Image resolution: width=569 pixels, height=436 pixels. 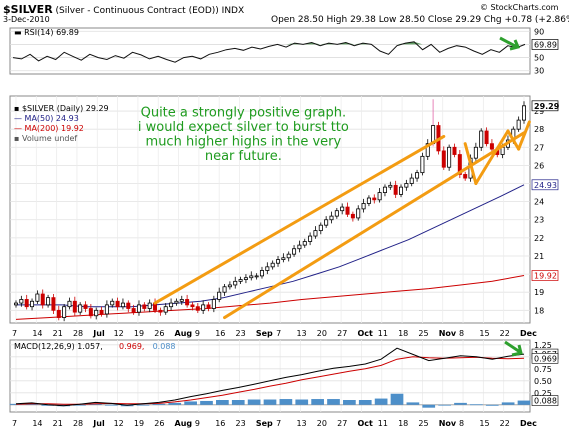 I want to click on price-tick-label: 22, so click(x=539, y=238).